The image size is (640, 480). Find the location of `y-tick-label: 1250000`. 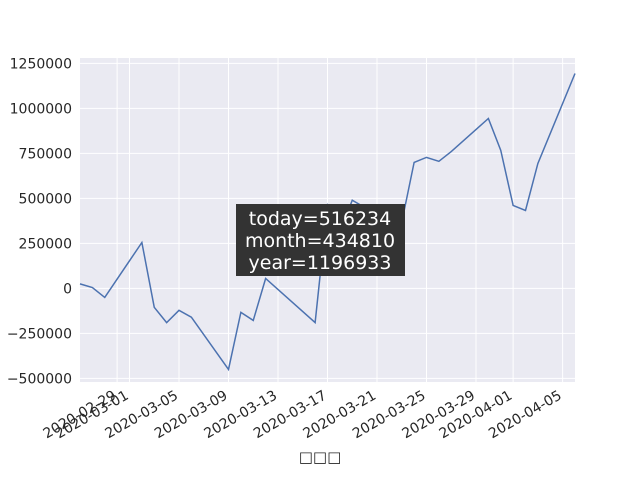

y-tick-label: 1250000 is located at coordinates (41, 64).